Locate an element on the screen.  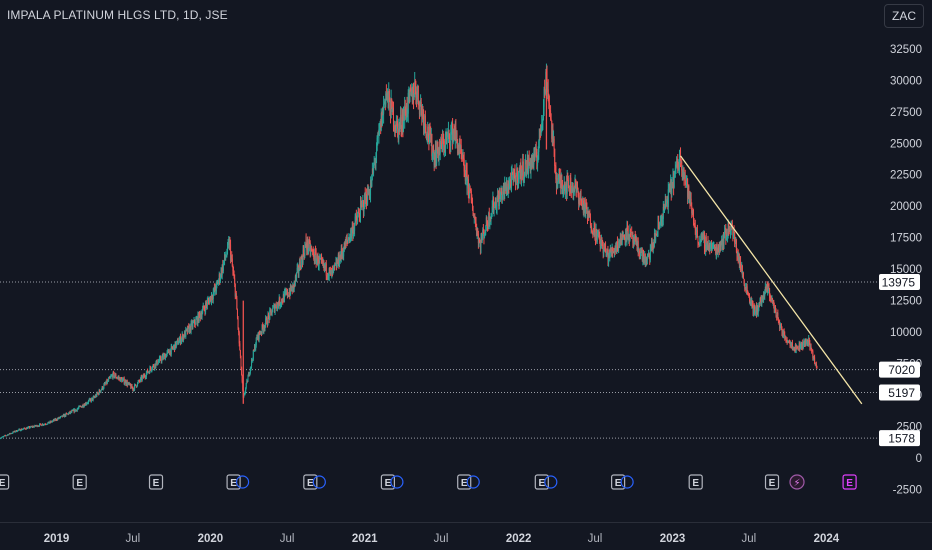
time-tick-label: 2021 is located at coordinates (365, 539).